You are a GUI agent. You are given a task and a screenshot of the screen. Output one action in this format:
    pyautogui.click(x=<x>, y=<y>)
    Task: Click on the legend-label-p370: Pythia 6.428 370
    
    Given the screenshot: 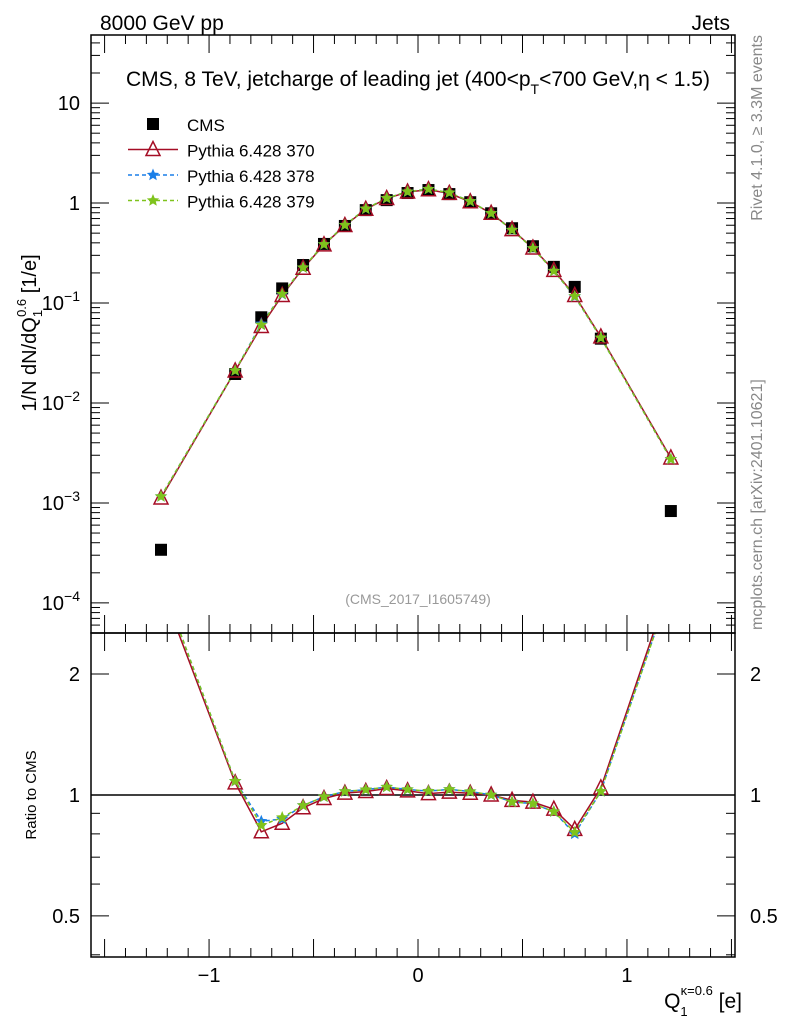 What is the action you would take?
    pyautogui.click(x=251, y=151)
    